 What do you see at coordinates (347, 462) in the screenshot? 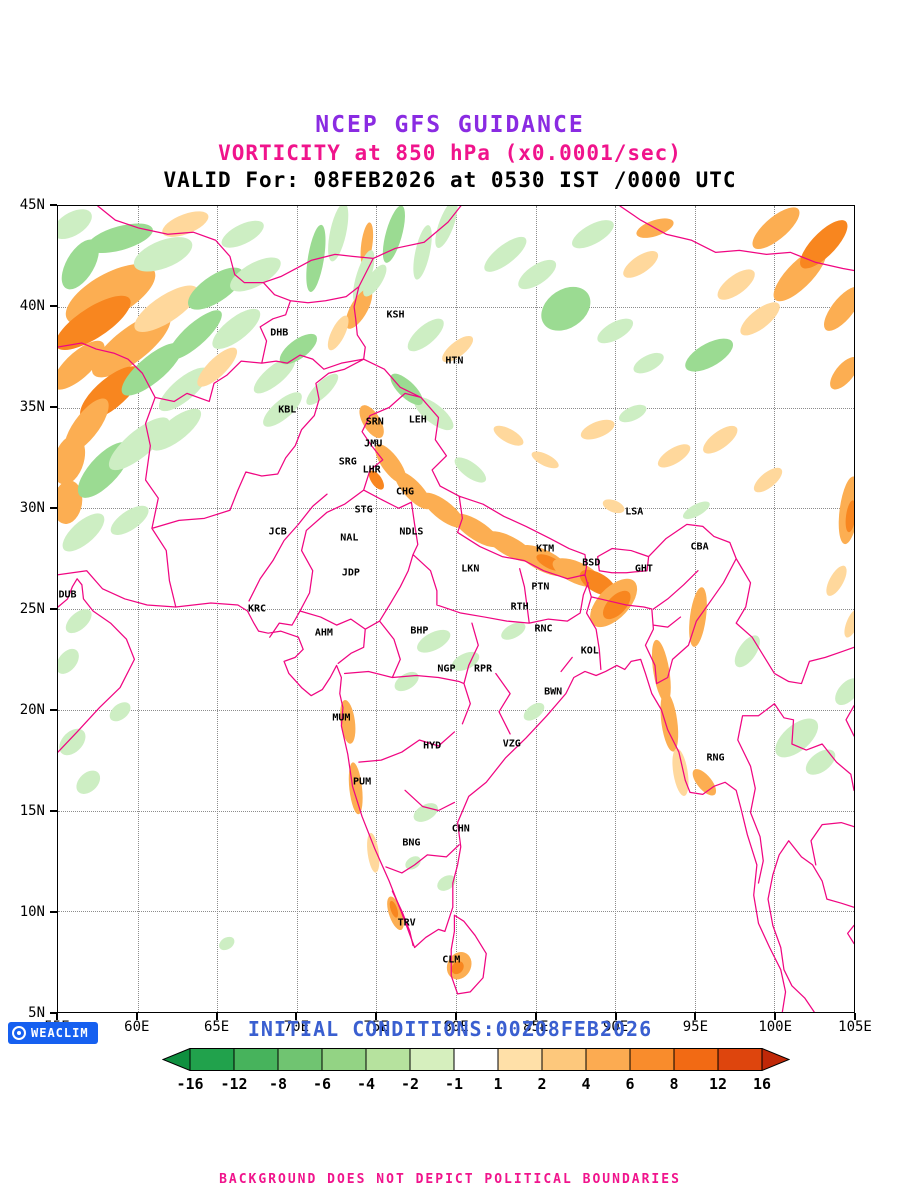
I see `city-label: SRG` at bounding box center [347, 462].